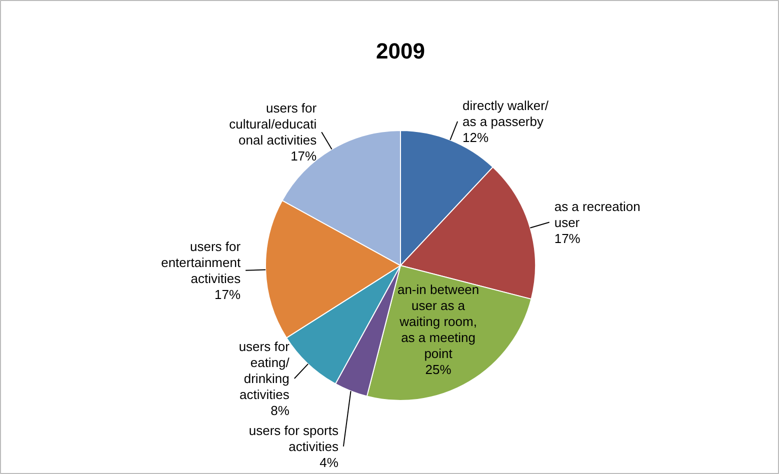 The width and height of the screenshot is (779, 474). What do you see at coordinates (201, 262) in the screenshot?
I see `slice-label: users for entertainment activities` at bounding box center [201, 262].